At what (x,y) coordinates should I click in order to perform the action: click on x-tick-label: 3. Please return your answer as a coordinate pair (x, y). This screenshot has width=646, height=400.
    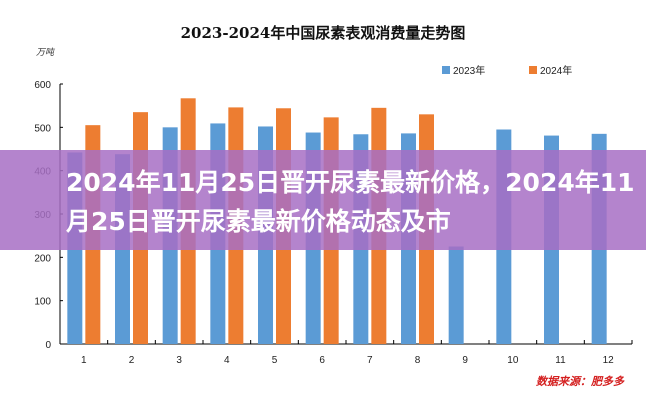
    Looking at the image, I should click on (179, 360).